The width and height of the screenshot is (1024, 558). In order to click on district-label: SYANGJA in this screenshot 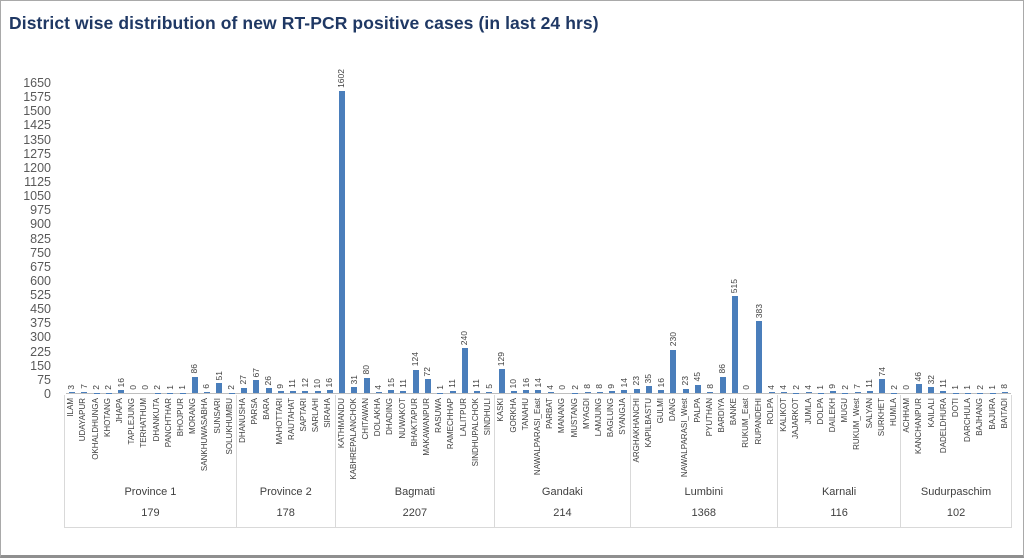, I will do `click(623, 436)`.